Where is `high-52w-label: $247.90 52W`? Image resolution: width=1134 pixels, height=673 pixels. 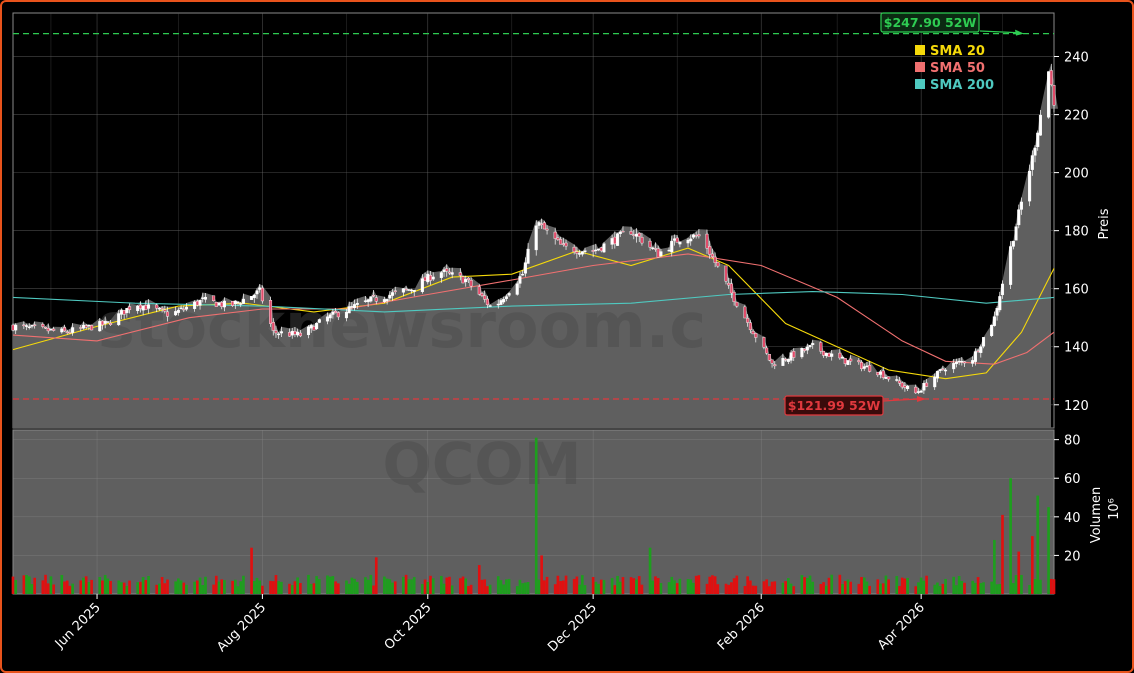 high-52w-label: $247.90 52W is located at coordinates (930, 22).